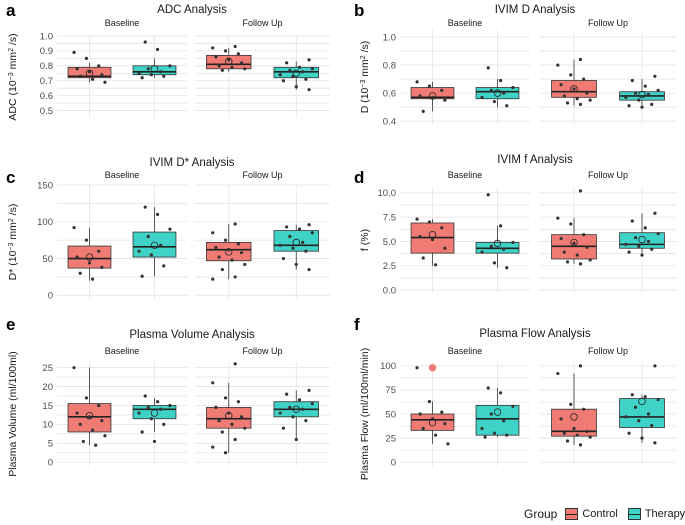 The image size is (685, 525). What do you see at coordinates (122, 234) in the screenshot?
I see `facet-c-baseline: Baseline` at bounding box center [122, 234].